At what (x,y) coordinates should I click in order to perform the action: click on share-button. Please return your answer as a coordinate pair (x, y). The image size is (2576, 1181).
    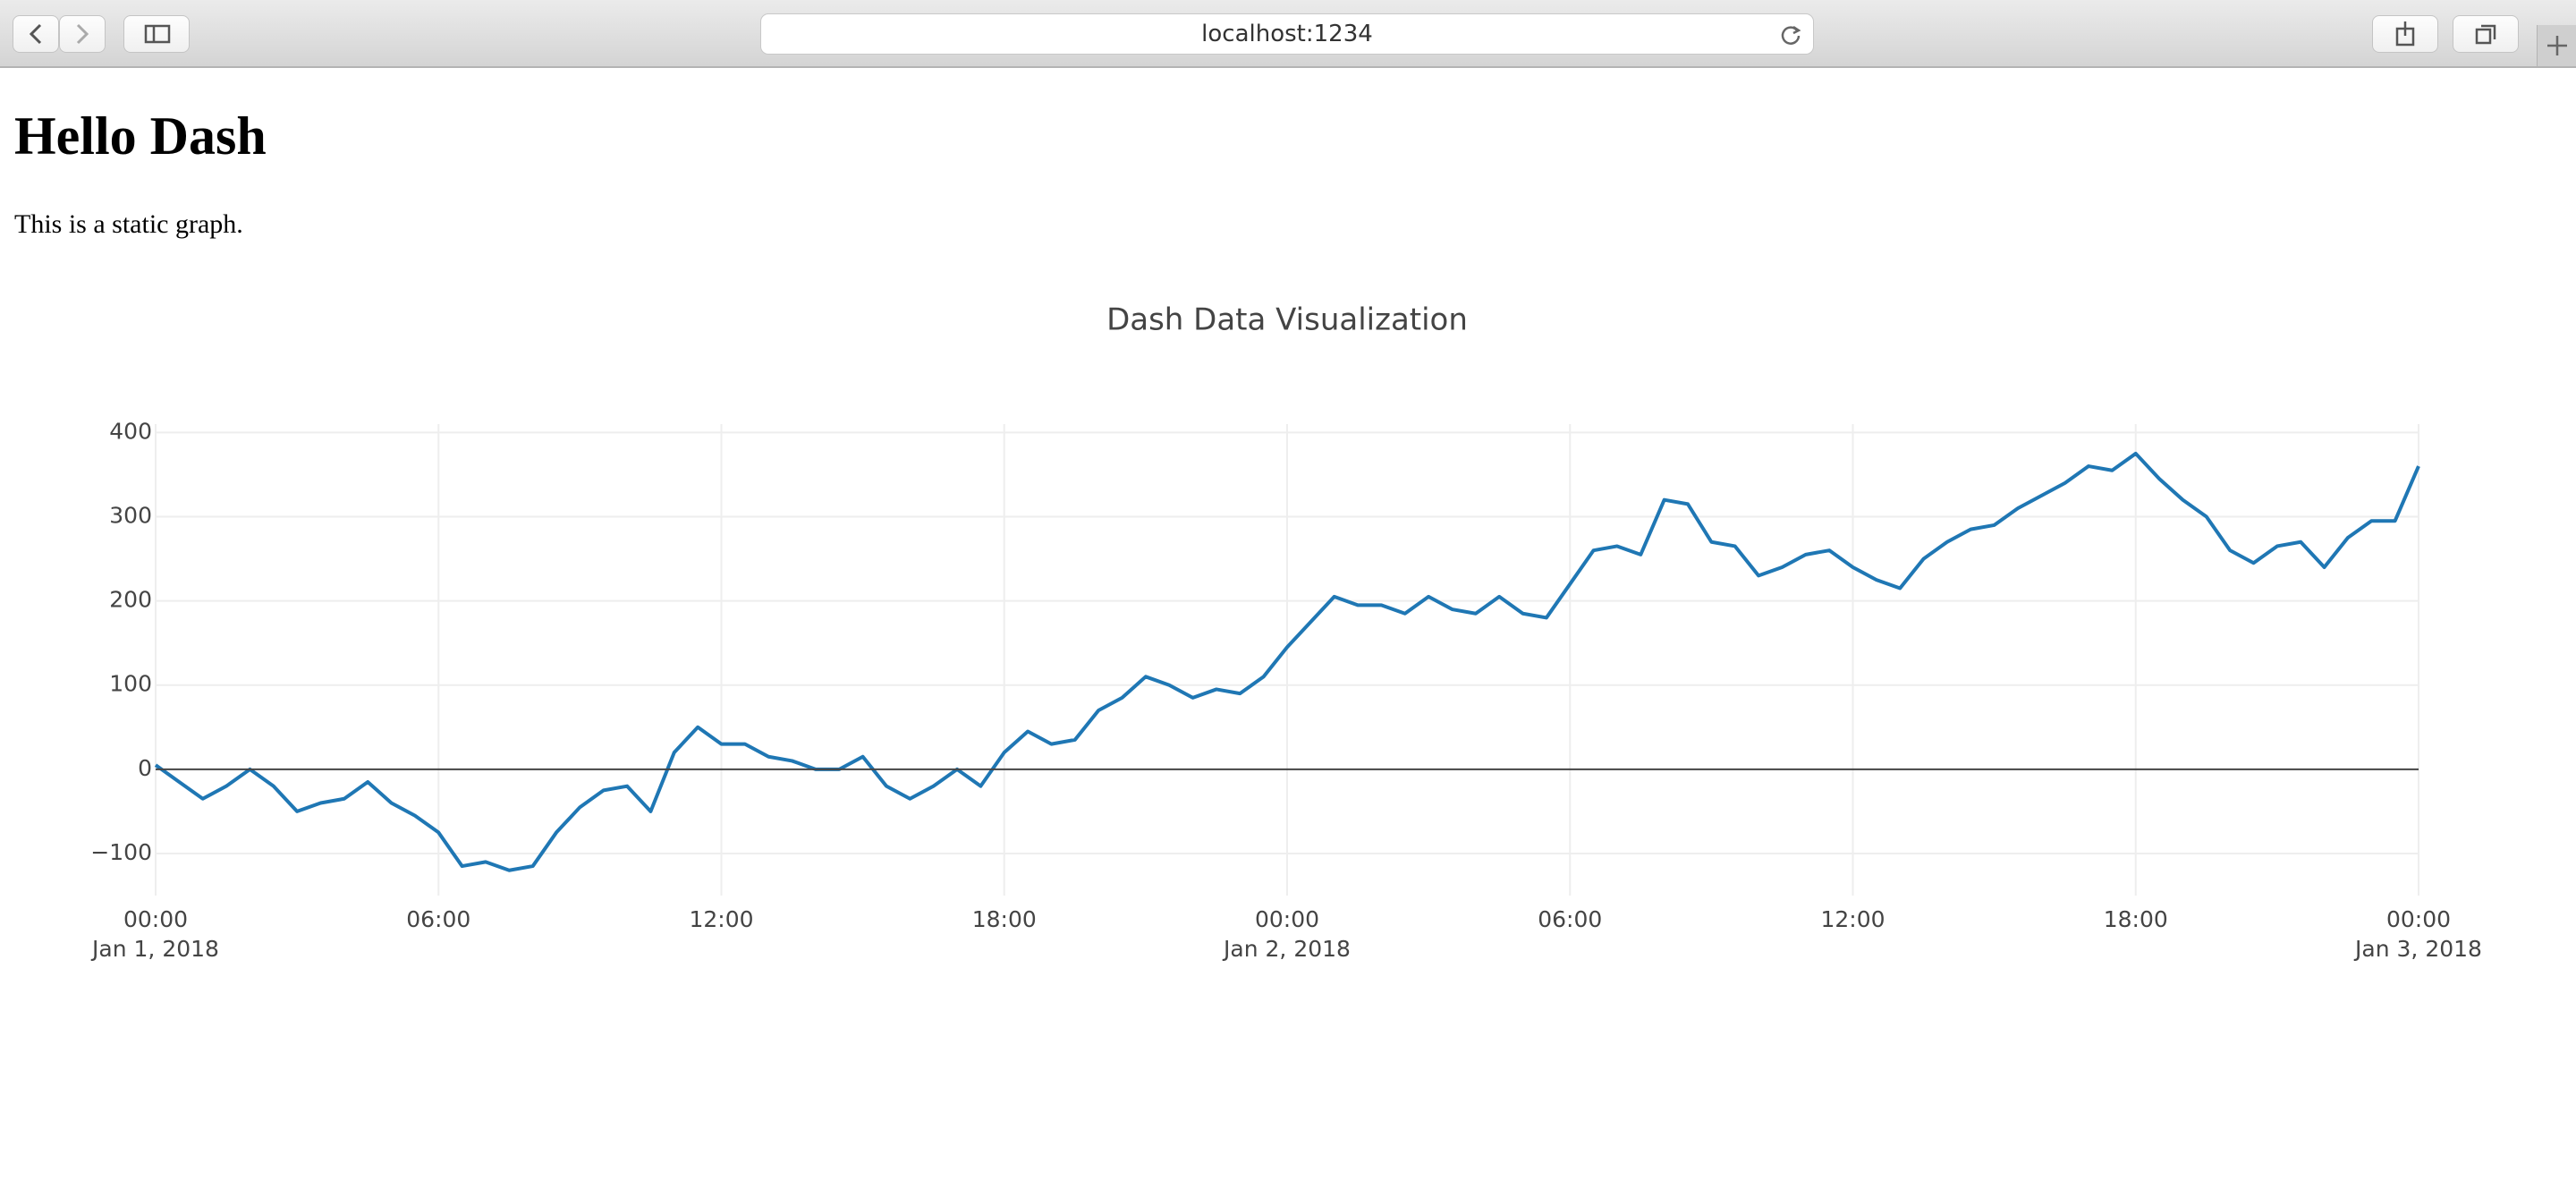
    Looking at the image, I should click on (2405, 34).